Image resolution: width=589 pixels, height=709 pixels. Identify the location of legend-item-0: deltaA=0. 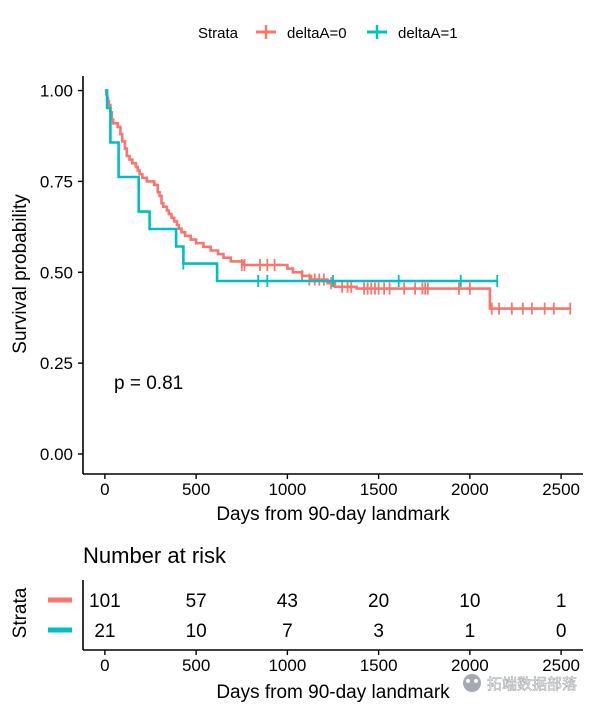
(301, 33).